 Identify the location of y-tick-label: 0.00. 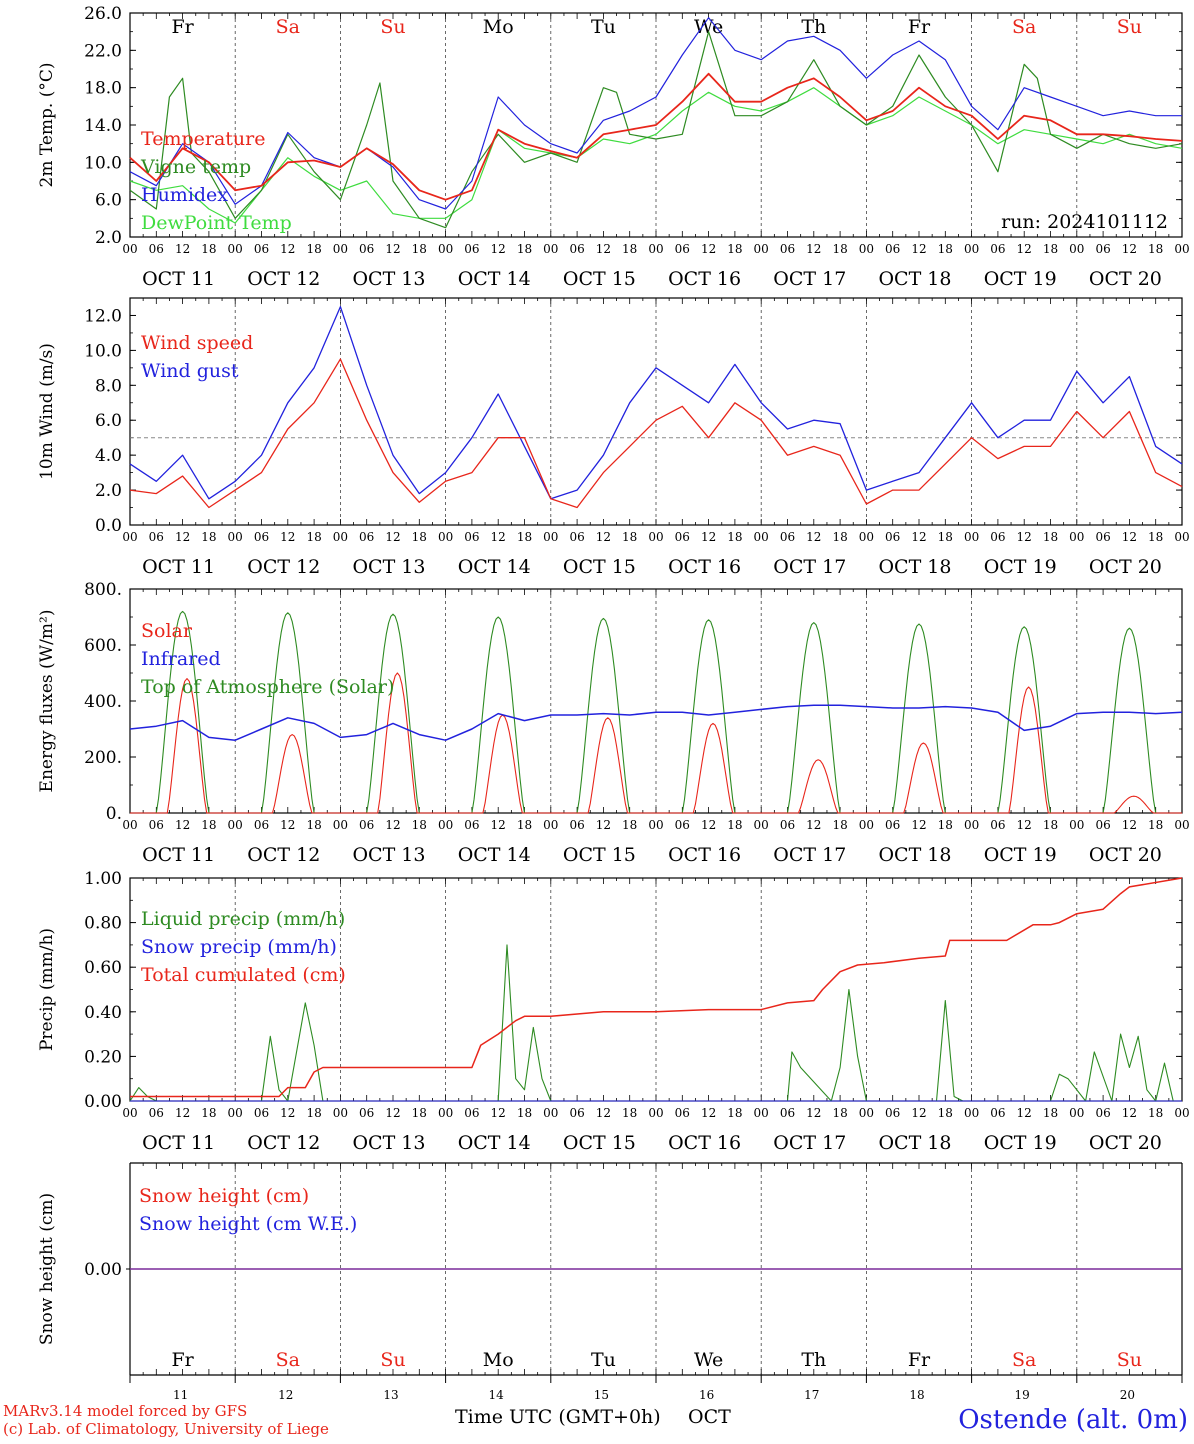
(103, 1270).